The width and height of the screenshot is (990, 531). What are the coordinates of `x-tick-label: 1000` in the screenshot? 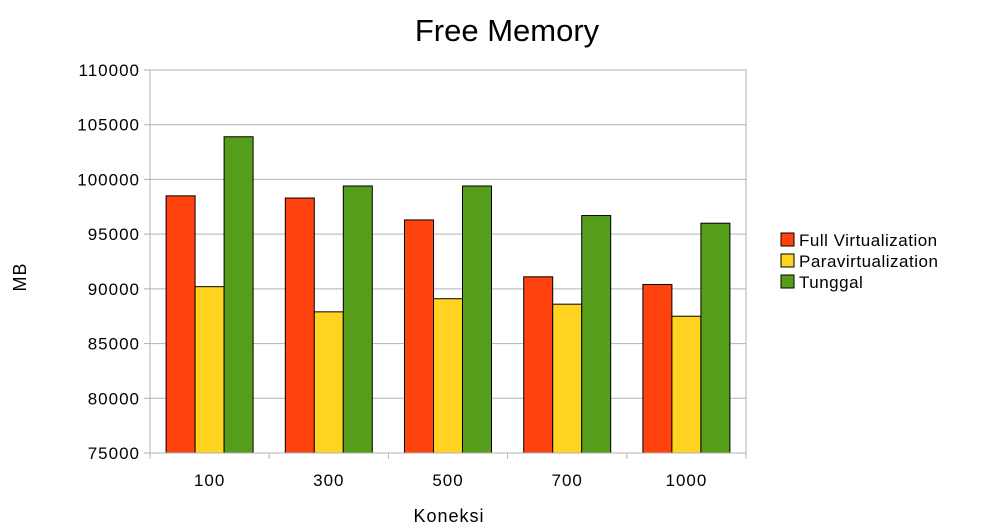 It's located at (686, 480).